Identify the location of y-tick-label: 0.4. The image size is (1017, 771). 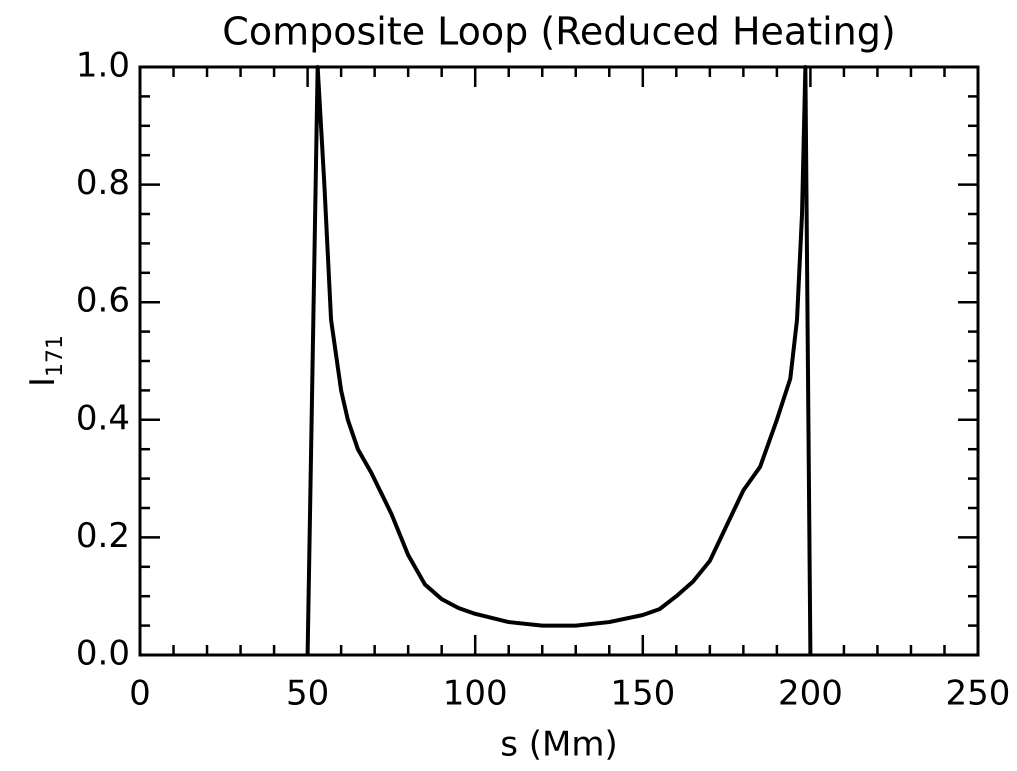
(103, 418).